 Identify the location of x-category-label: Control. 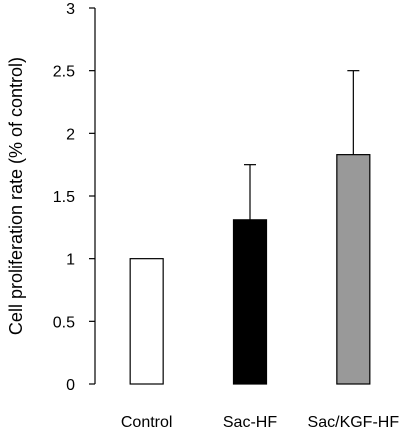
(147, 422).